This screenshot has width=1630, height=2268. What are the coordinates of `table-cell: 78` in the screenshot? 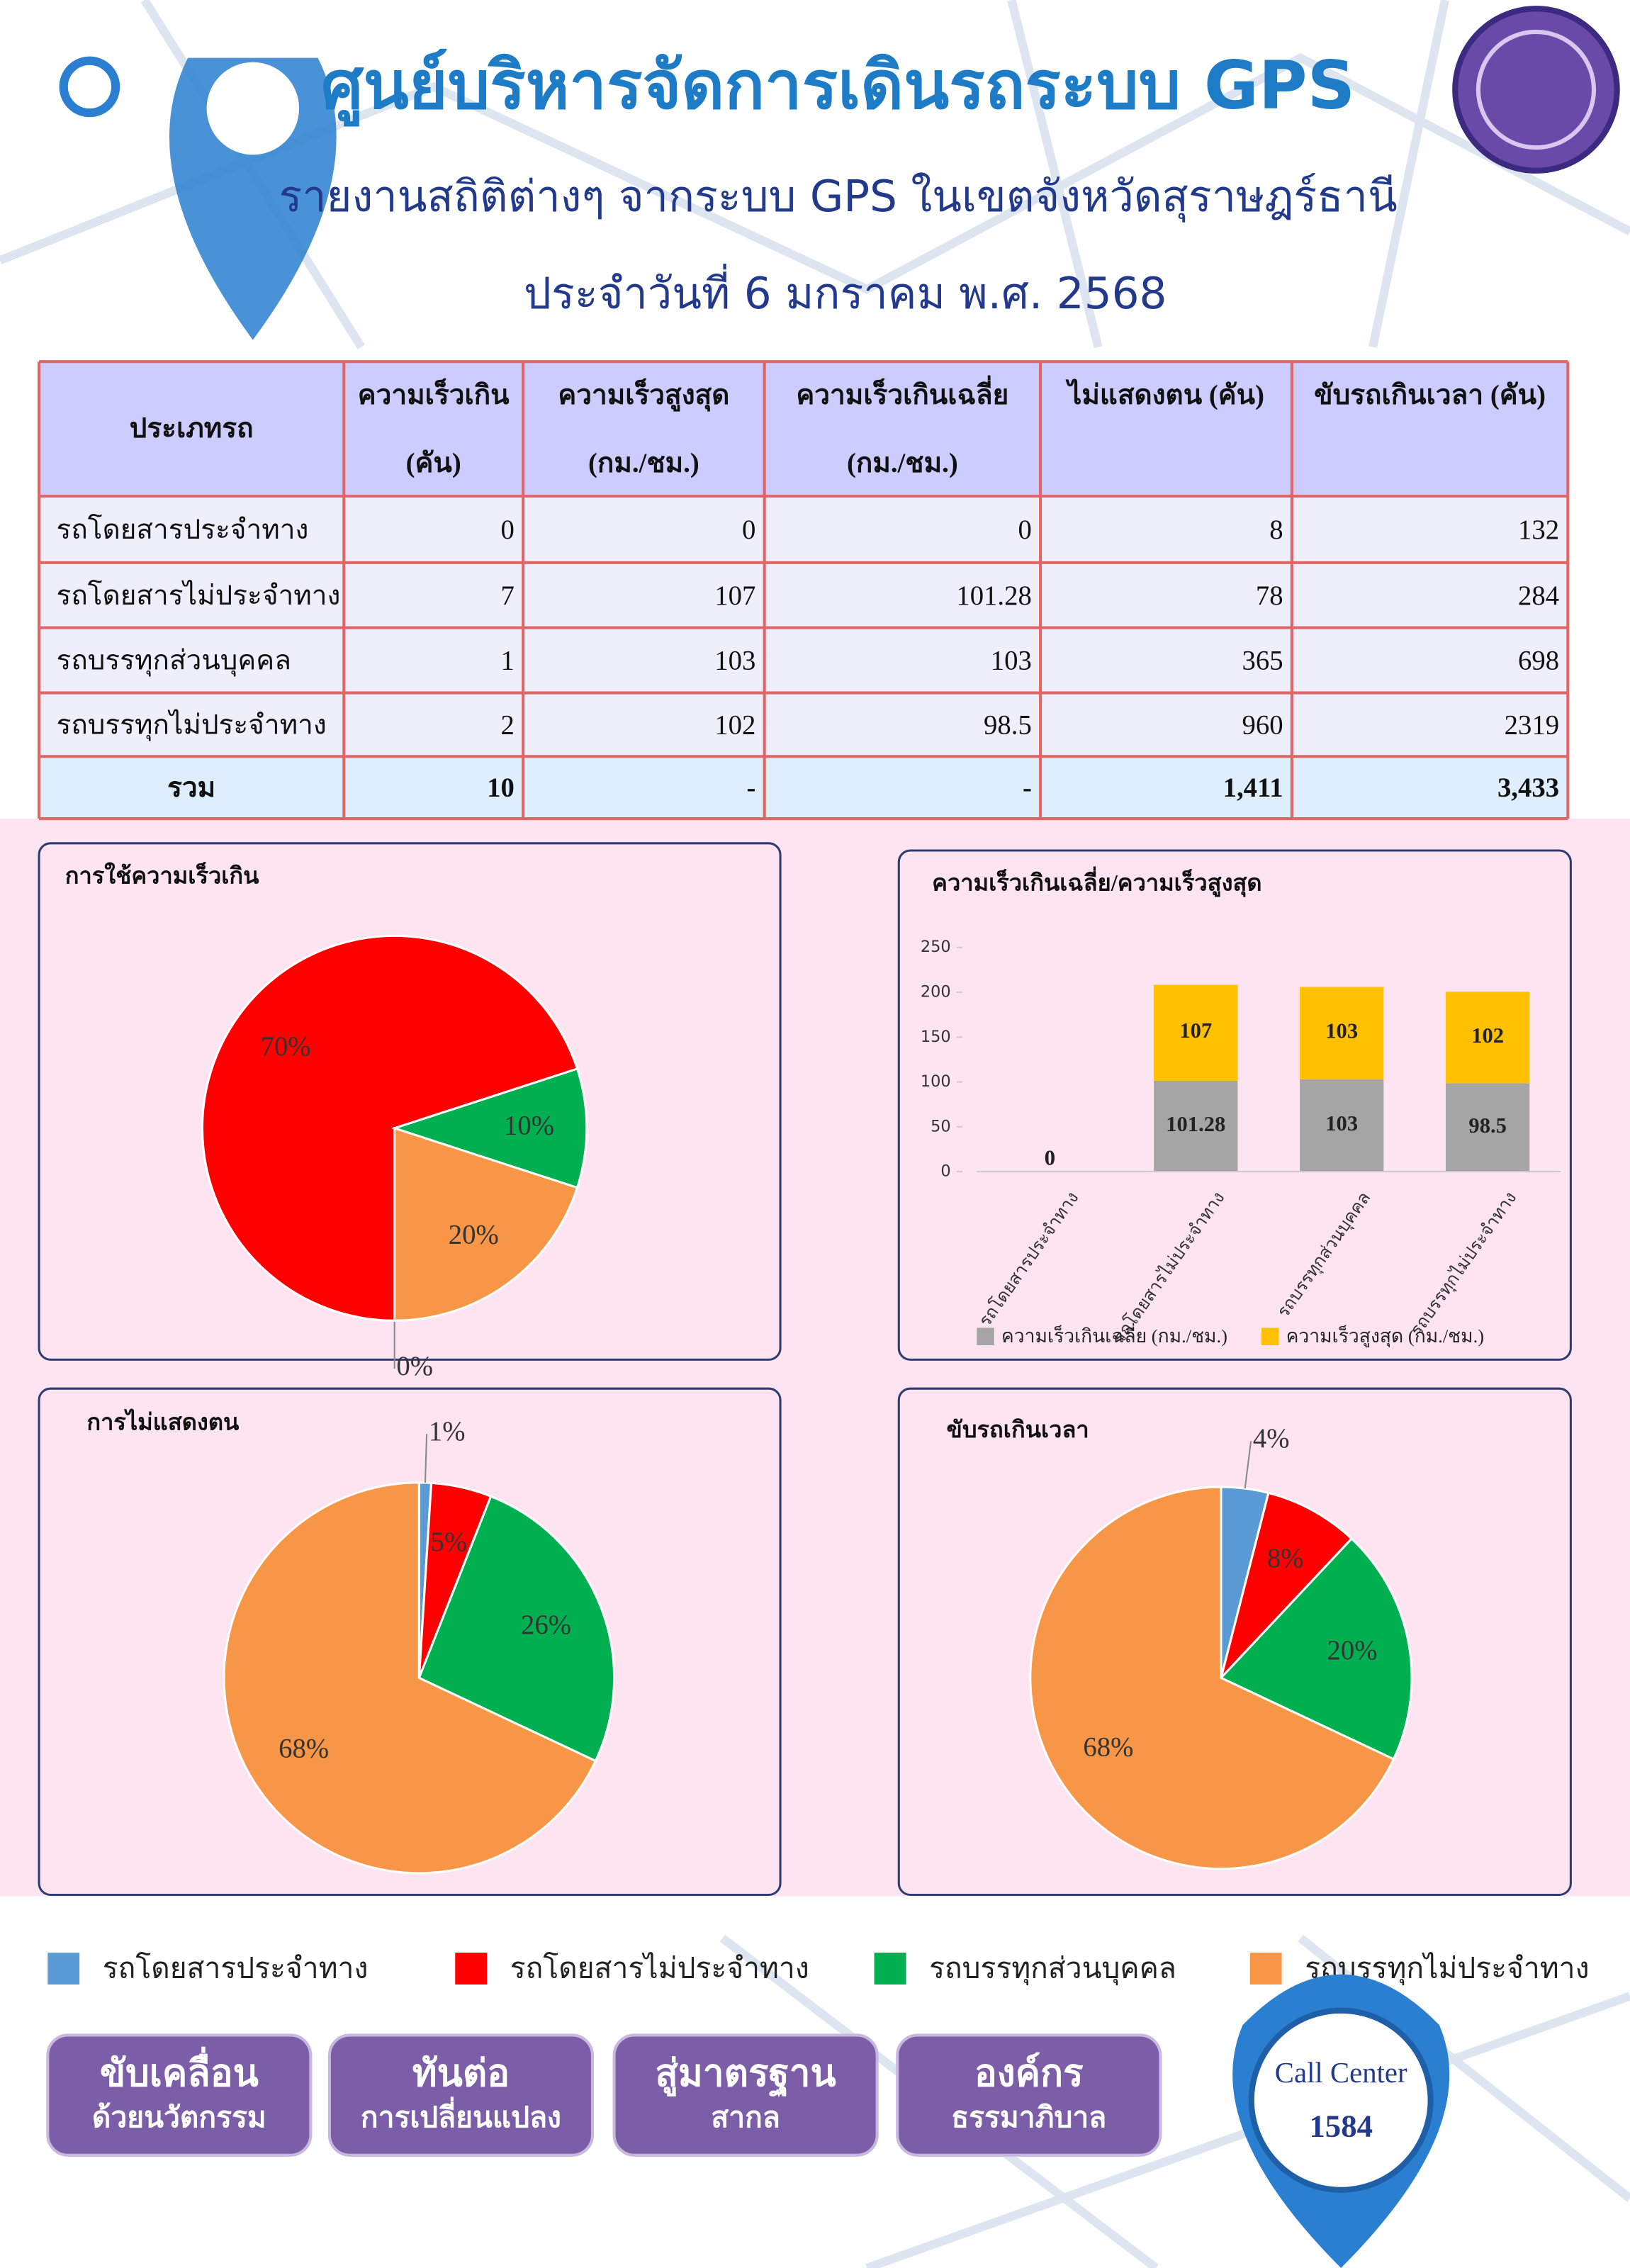 It's located at (1269, 595).